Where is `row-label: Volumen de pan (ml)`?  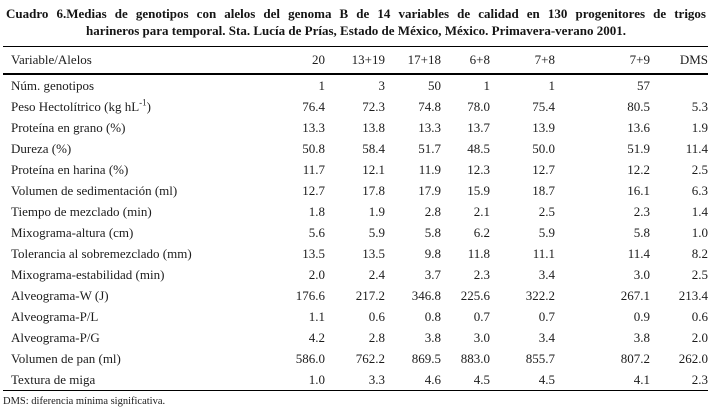
row-label: Volumen de pan (ml) is located at coordinates (66, 358).